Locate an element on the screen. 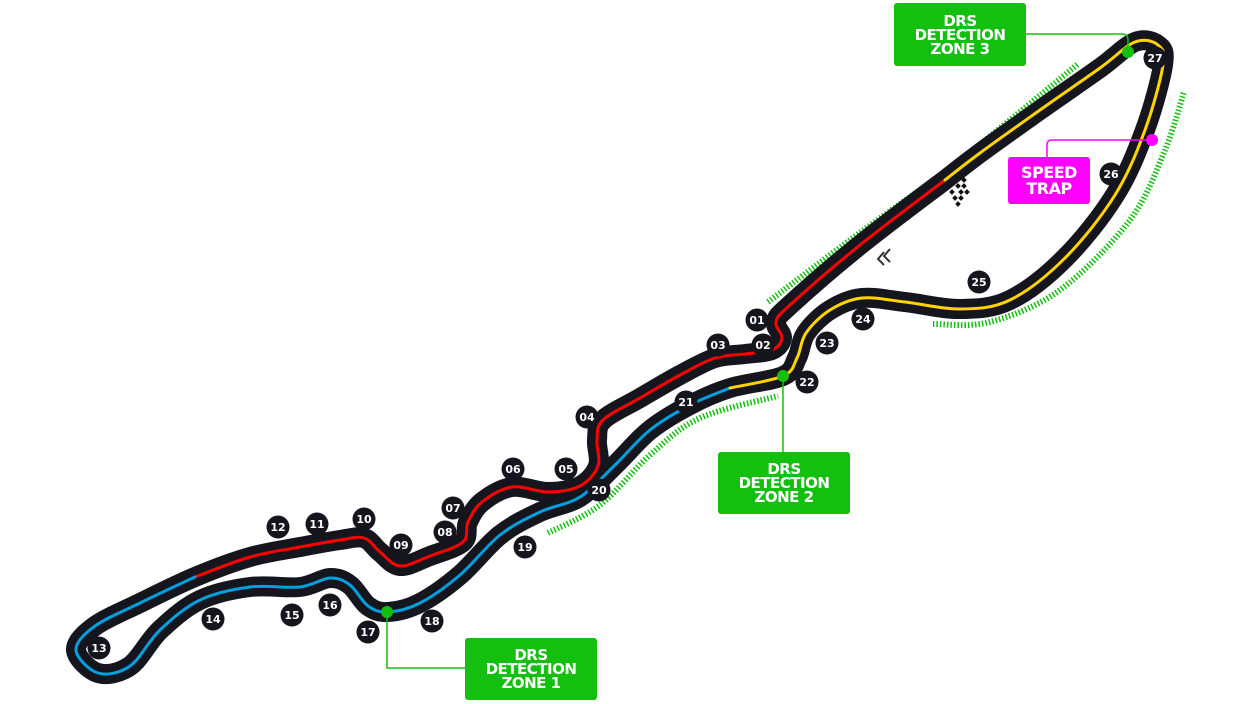 The width and height of the screenshot is (1252, 704). turn-18: 18 is located at coordinates (432, 621).